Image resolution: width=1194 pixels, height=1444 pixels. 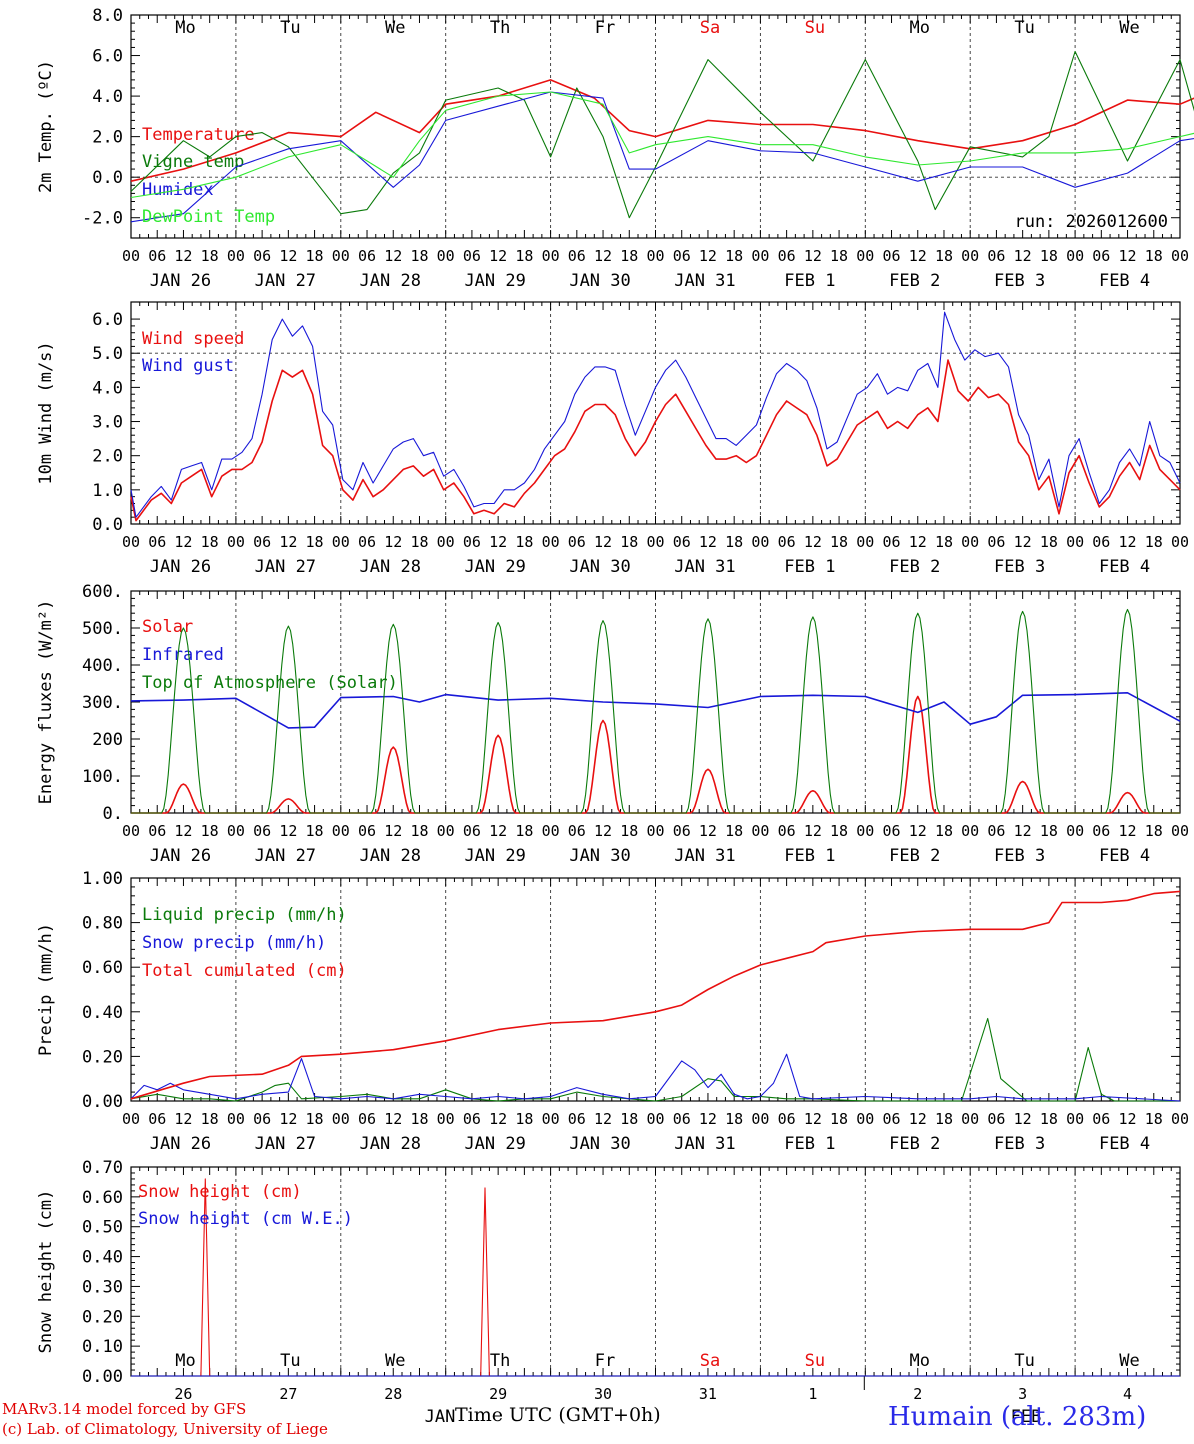 I want to click on precip-date-label: JAN 30, so click(x=599, y=1144).